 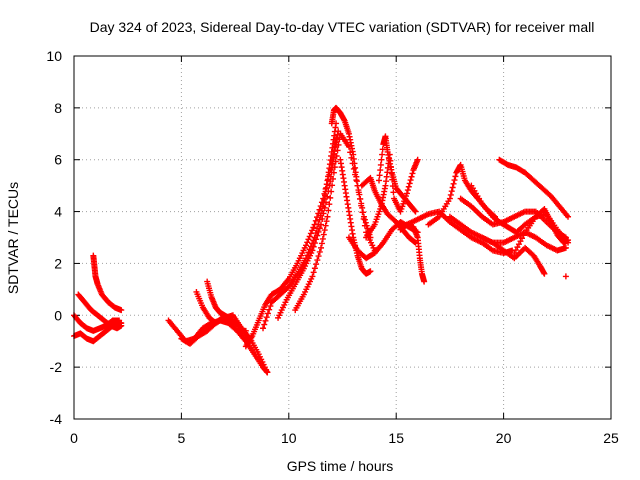 I want to click on x-tick-label: 5, so click(x=182, y=438).